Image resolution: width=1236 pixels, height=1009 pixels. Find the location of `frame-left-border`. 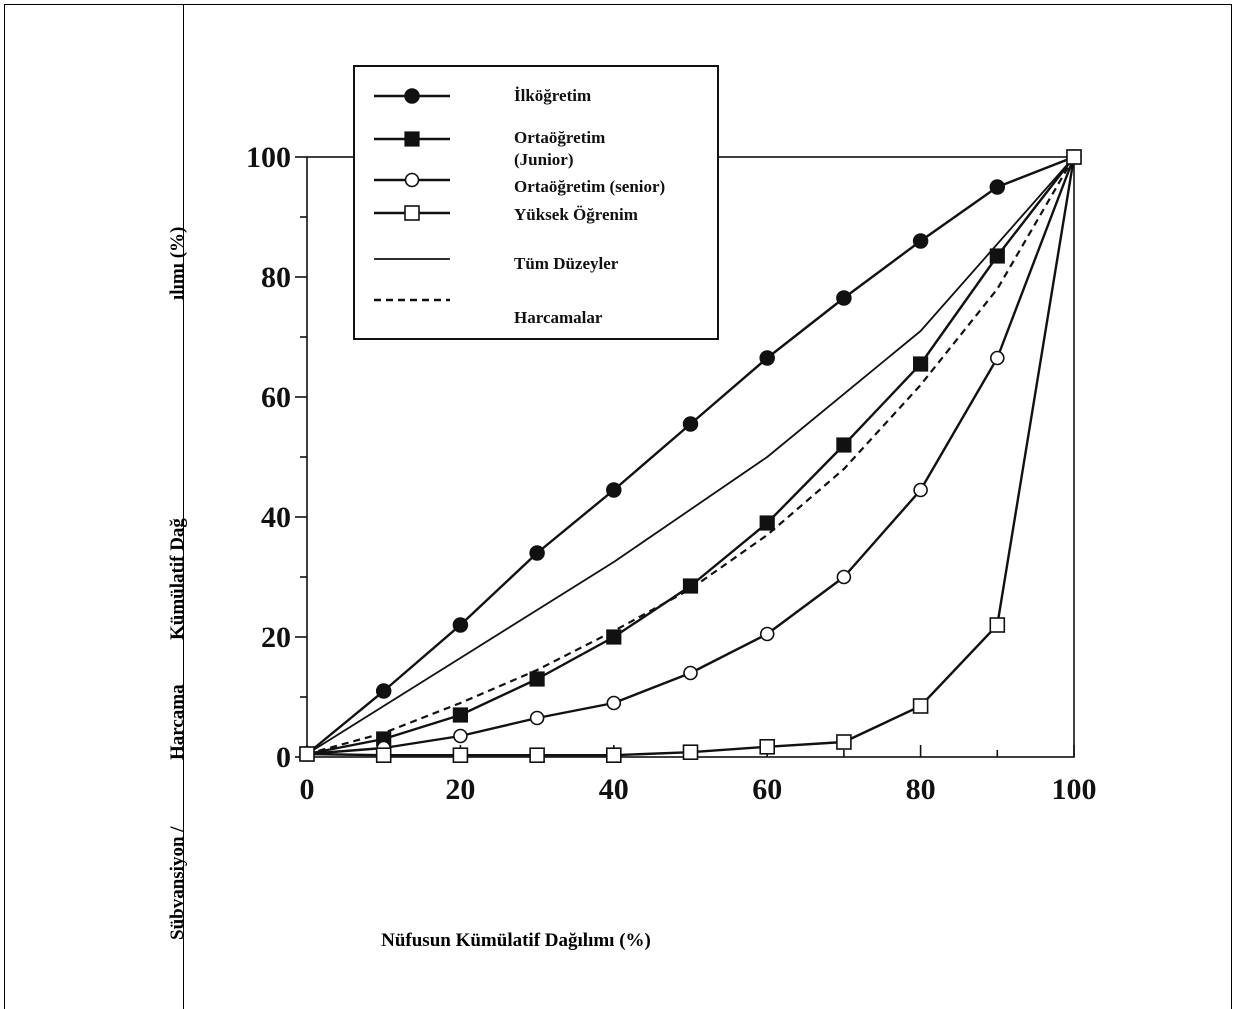

frame-left-border is located at coordinates (4, 506).